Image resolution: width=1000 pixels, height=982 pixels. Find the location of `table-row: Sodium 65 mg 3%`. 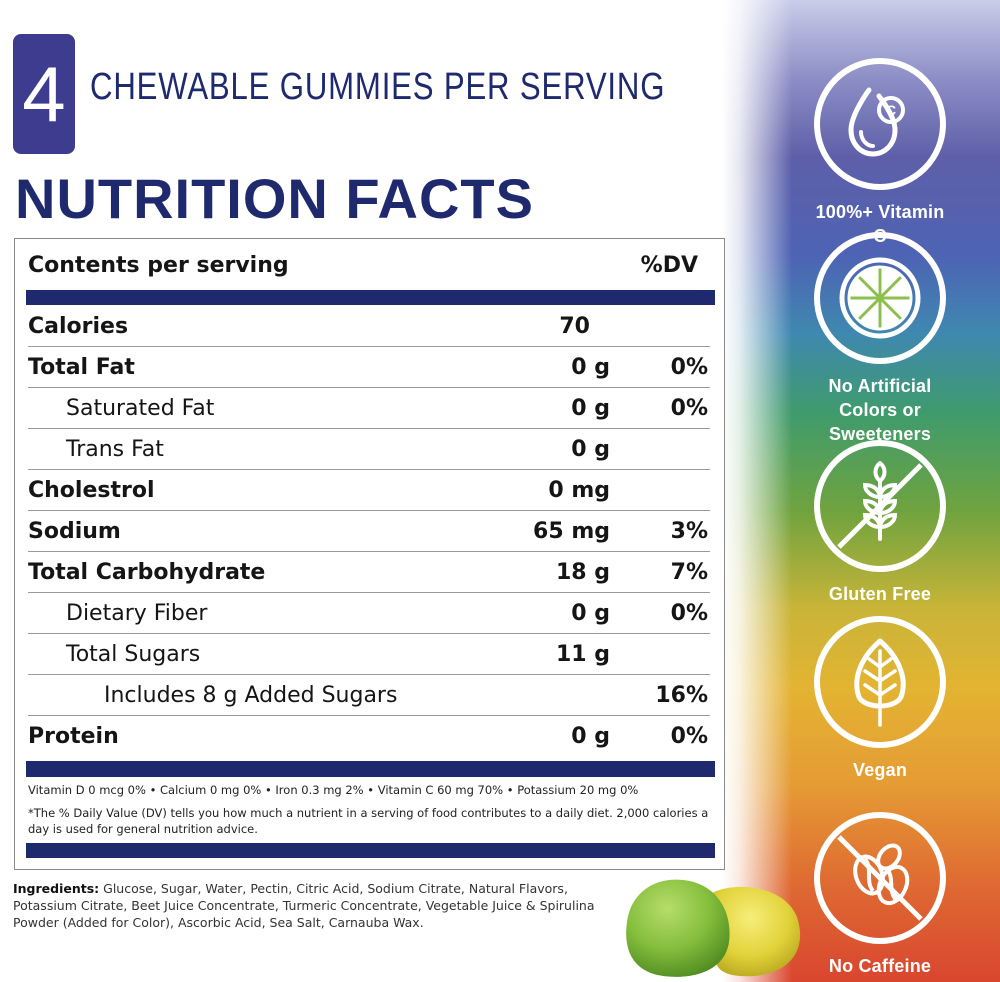

table-row: Sodium 65 mg 3% is located at coordinates (369, 531).